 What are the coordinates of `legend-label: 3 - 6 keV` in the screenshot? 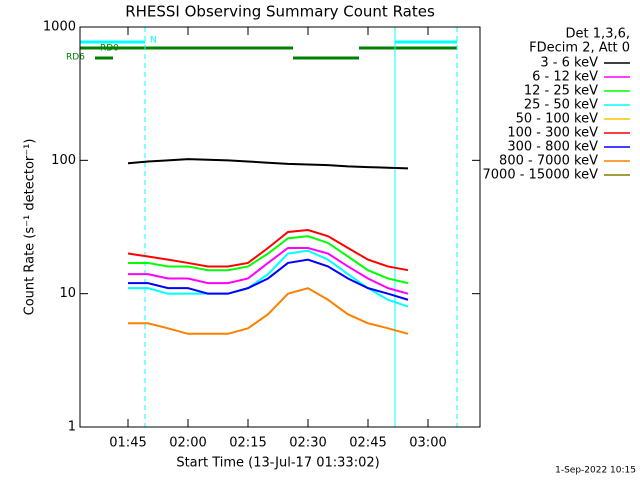 It's located at (569, 63).